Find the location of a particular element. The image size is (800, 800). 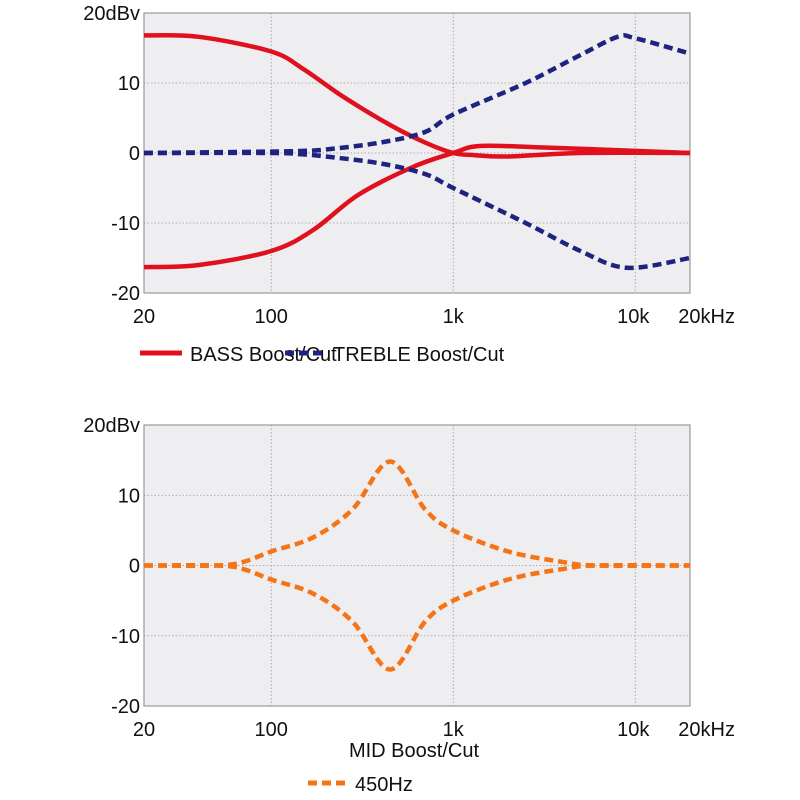

legend-mid-label: 450Hz is located at coordinates (384, 785).